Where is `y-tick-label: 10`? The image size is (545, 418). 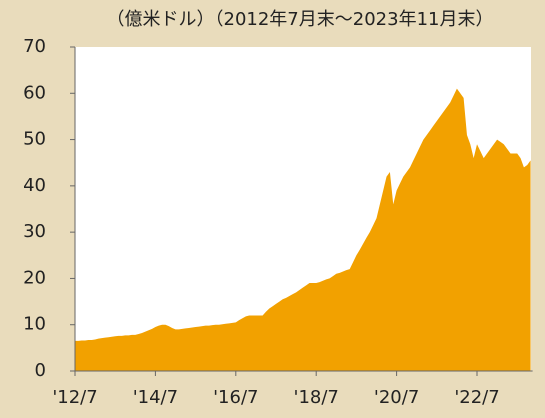 y-tick-label: 10 is located at coordinates (34, 324).